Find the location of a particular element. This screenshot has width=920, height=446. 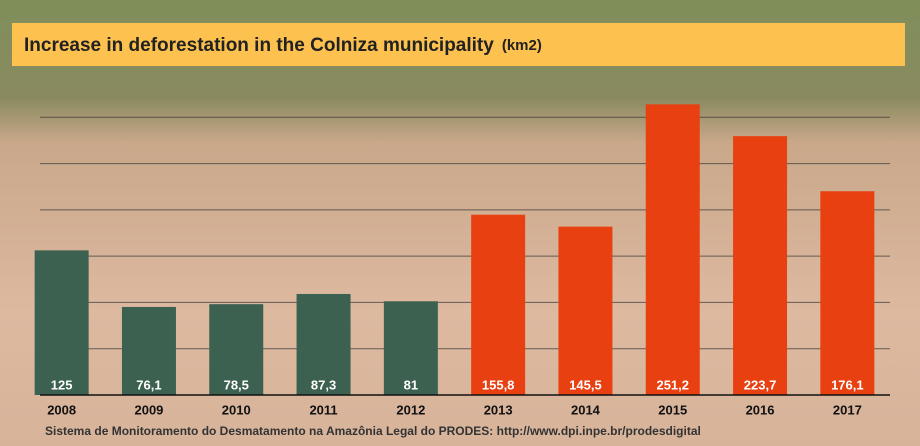

x-tick-label: 2014 is located at coordinates (586, 409).